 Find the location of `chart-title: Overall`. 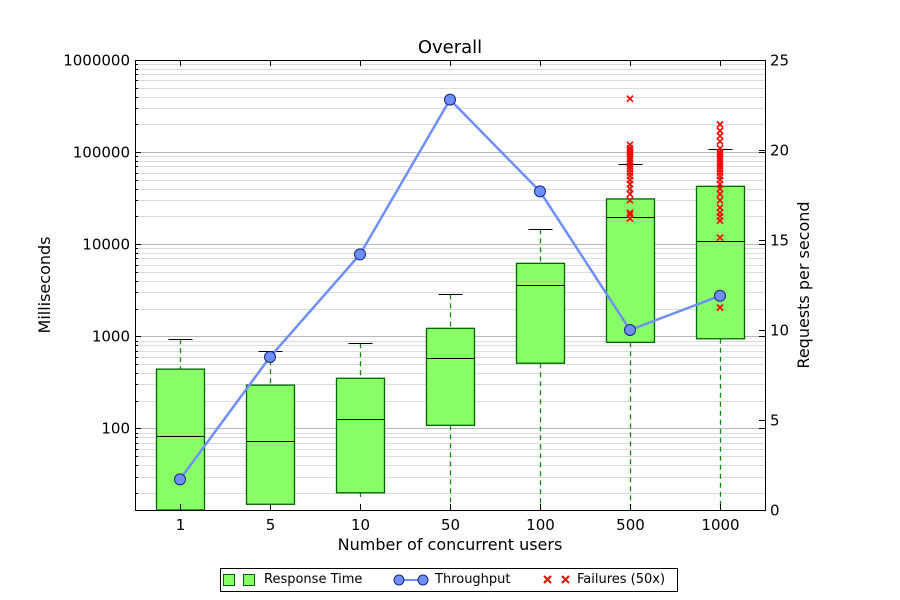

chart-title: Overall is located at coordinates (450, 47).